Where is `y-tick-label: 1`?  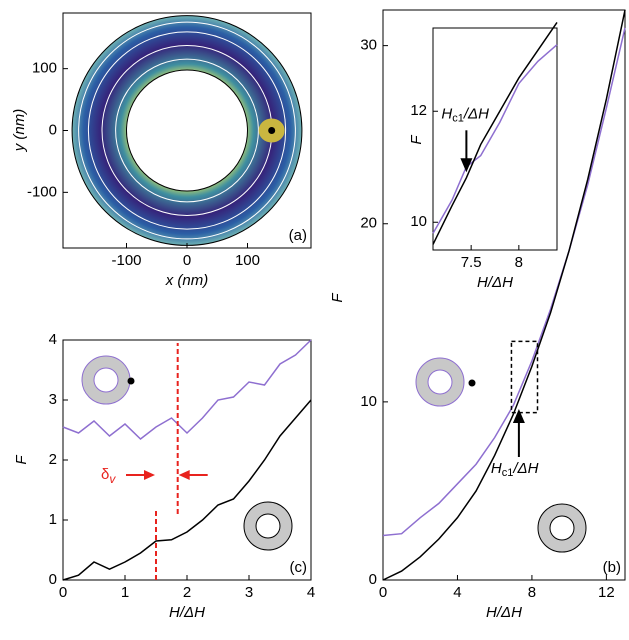
y-tick-label: 1 is located at coordinates (53, 519).